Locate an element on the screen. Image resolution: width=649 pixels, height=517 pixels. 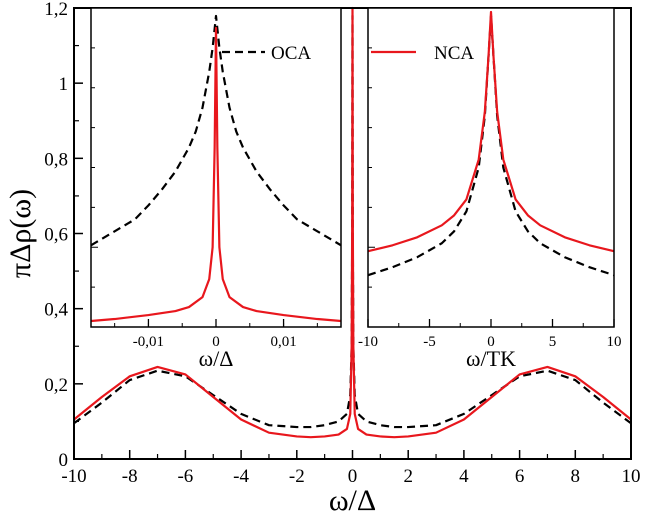
inset-left-x-tick-label: 0 is located at coordinates (216, 342).